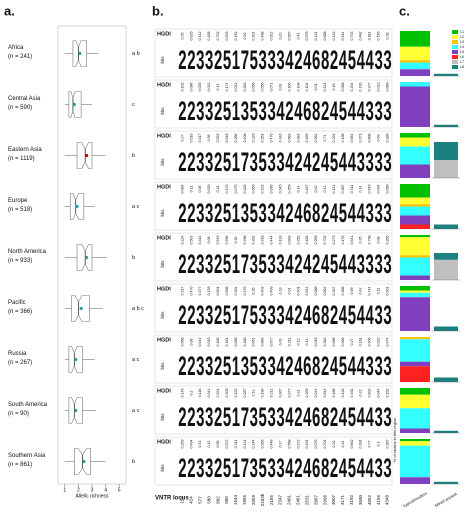  I want to click on hgdi-value: 0.42, so click(361, 291).